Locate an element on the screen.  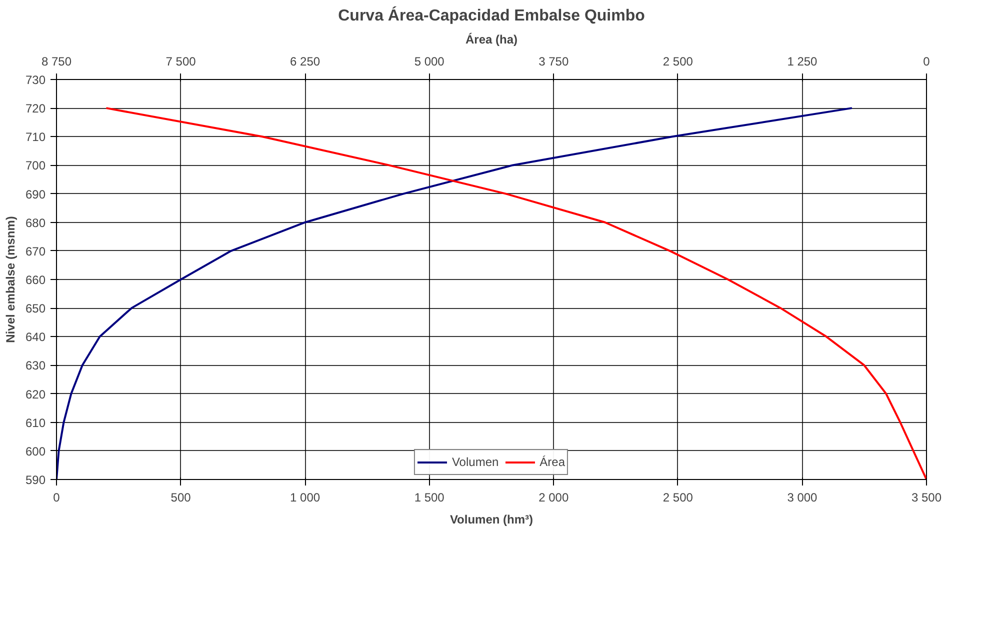
chart-title: Curva Área-Capacidad Embalse Quimbo is located at coordinates (492, 15).